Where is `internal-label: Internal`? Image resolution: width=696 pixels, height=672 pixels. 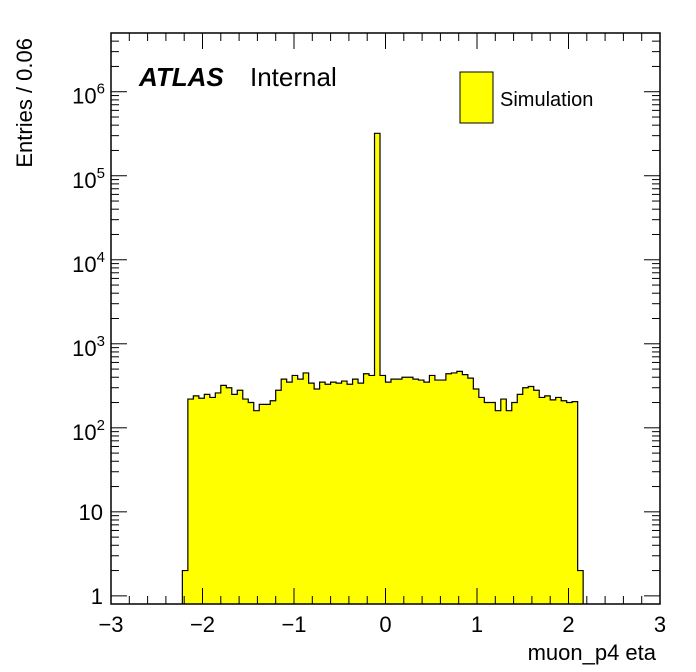 internal-label: Internal is located at coordinates (293, 77).